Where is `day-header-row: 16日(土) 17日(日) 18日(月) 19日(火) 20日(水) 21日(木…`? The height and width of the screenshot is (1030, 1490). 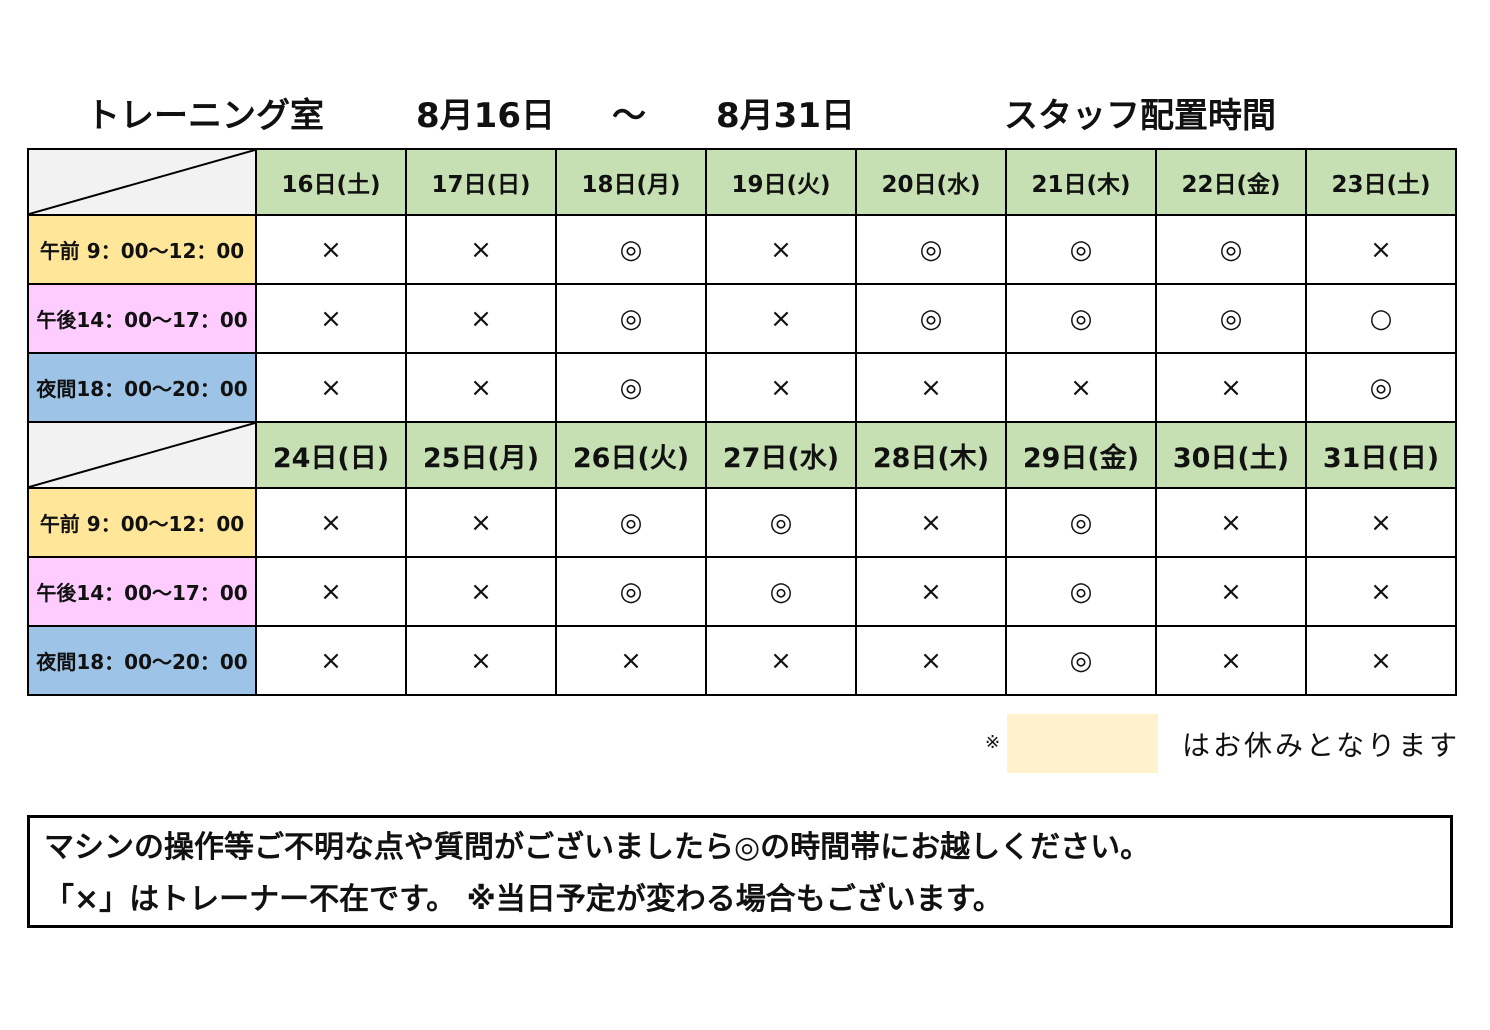
day-header-row: 16日(土) 17日(日) 18日(月) 19日(火) 20日(水) 21日(木… is located at coordinates (742, 182).